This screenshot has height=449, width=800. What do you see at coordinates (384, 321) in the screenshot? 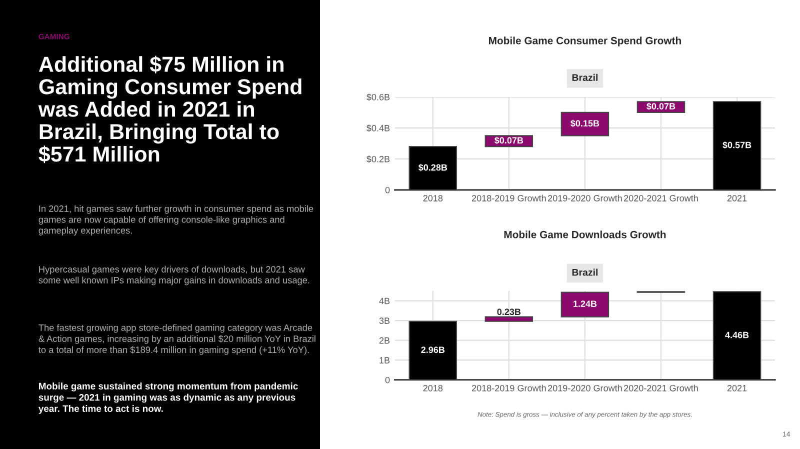
I see `y-tick-label: 3B` at bounding box center [384, 321].